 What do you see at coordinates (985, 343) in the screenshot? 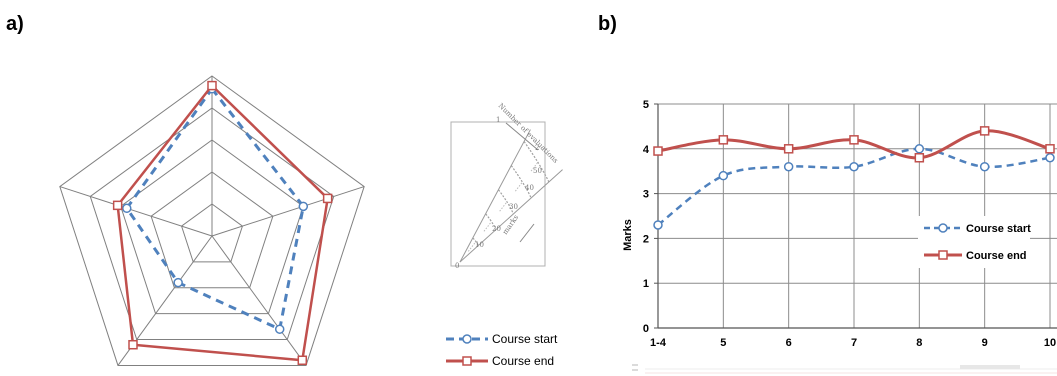
I see `x-tick-label: 9` at bounding box center [985, 343].